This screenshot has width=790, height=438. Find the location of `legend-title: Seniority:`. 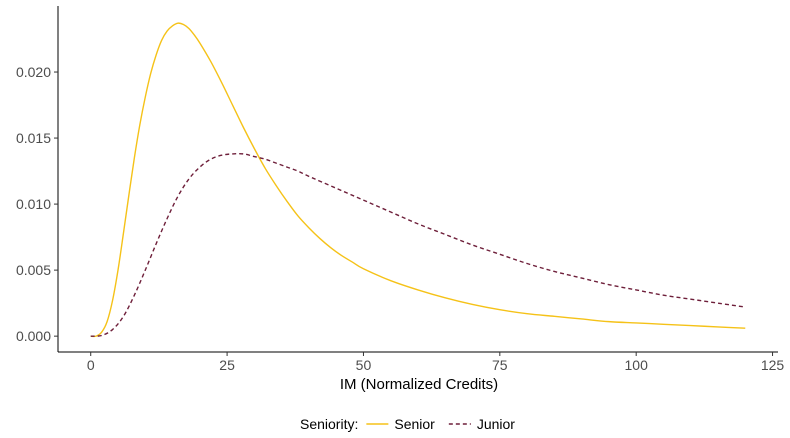

legend-title: Seniority: is located at coordinates (329, 424).